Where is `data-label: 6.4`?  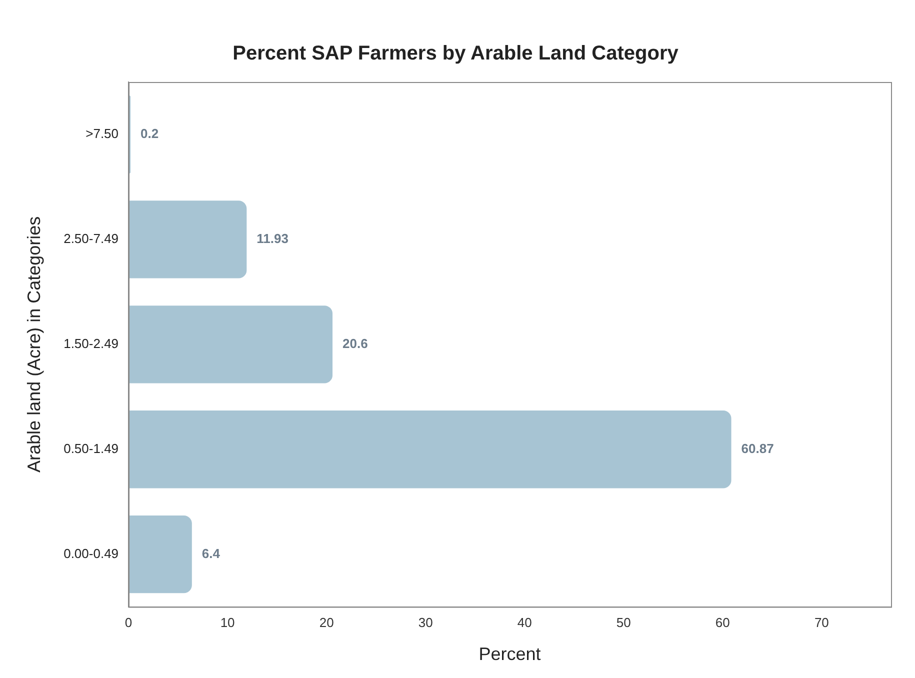
data-label: 6.4 is located at coordinates (211, 553).